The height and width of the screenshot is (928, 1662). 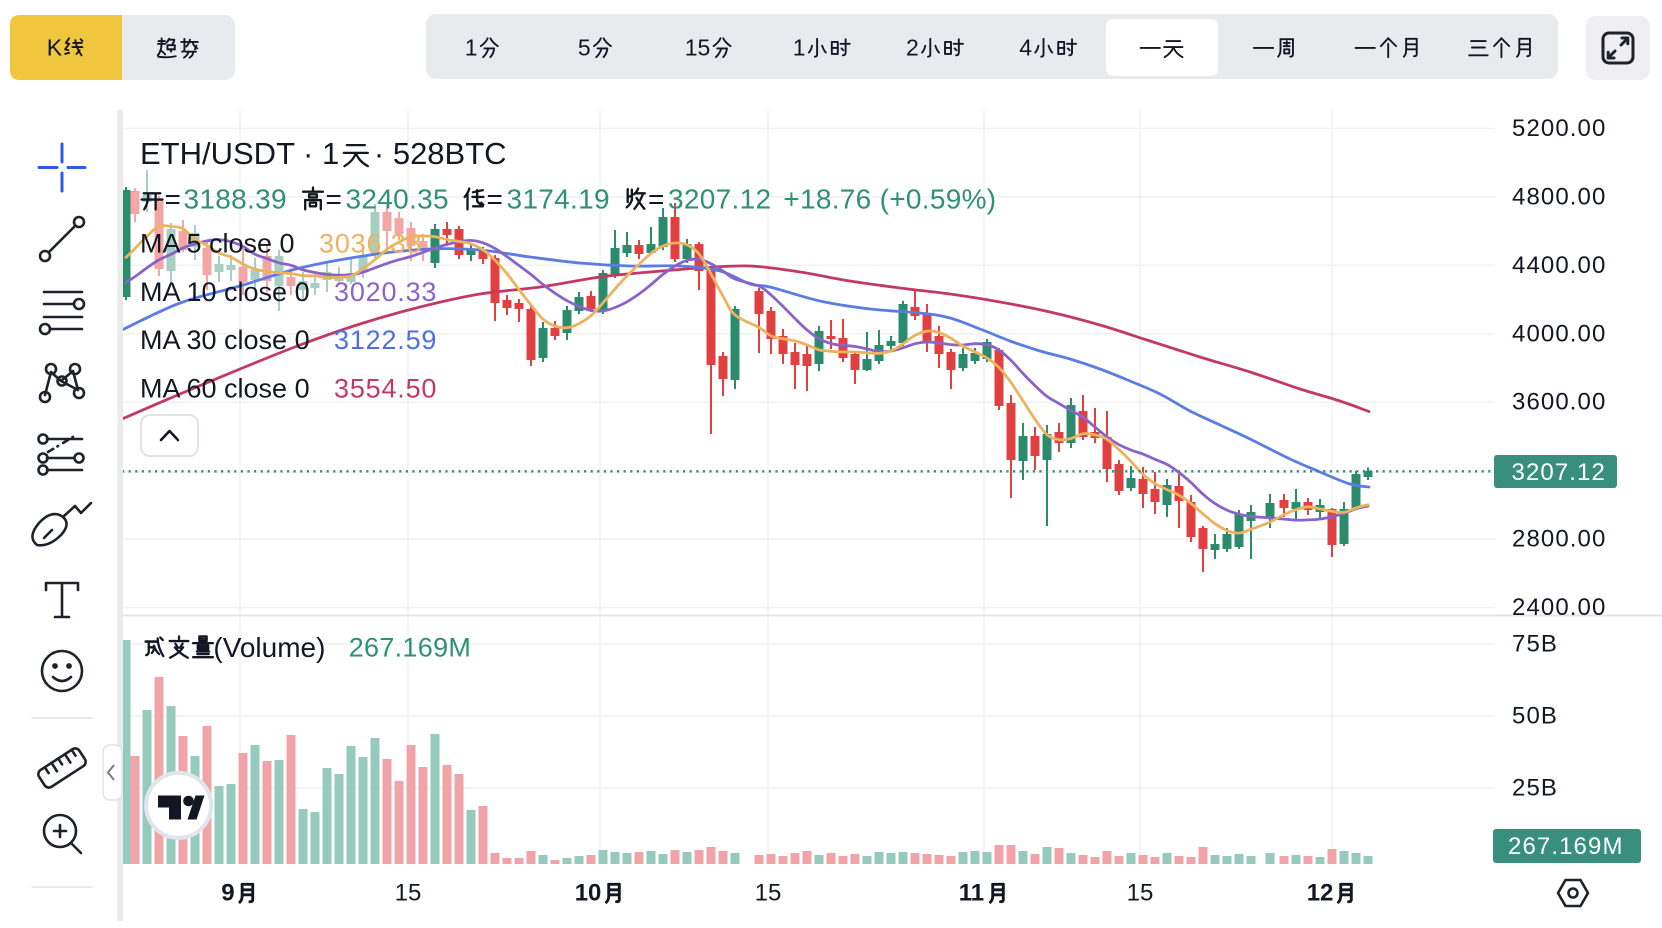 What do you see at coordinates (1535, 788) in the screenshot?
I see `svg-text: 25B` at bounding box center [1535, 788].